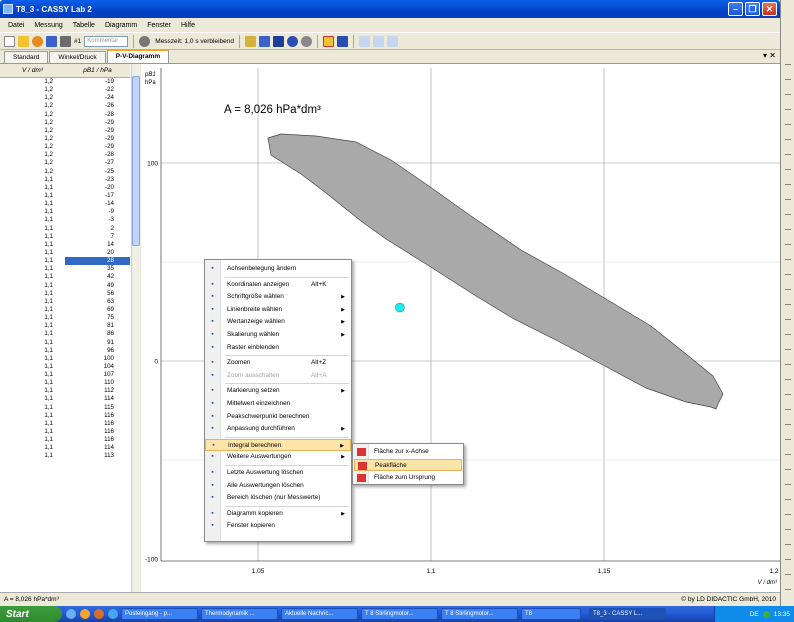 The height and width of the screenshot is (622, 794). What do you see at coordinates (135, 328) in the screenshot?
I see `table-scrollbar` at bounding box center [135, 328].